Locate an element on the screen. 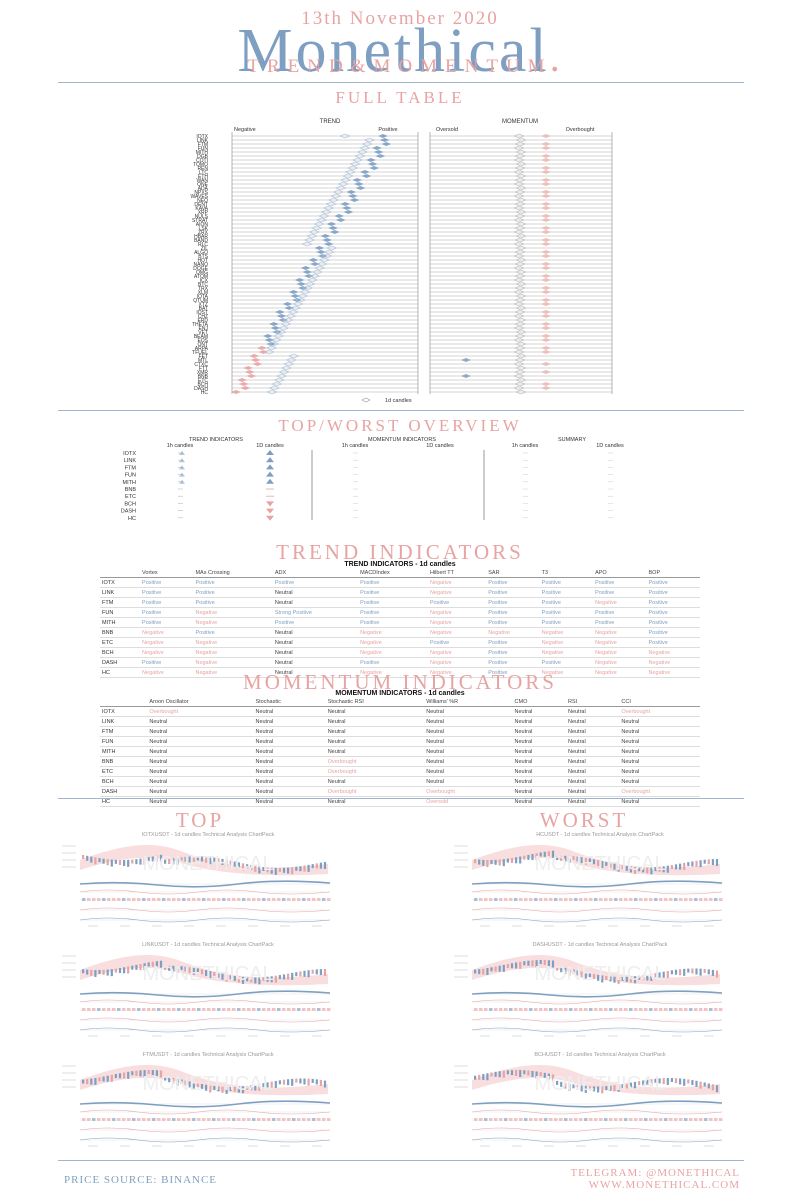 The height and width of the screenshot is (1200, 800). trend-table-subtitle: TREND INDICATORS - 1d candles is located at coordinates (400, 564).